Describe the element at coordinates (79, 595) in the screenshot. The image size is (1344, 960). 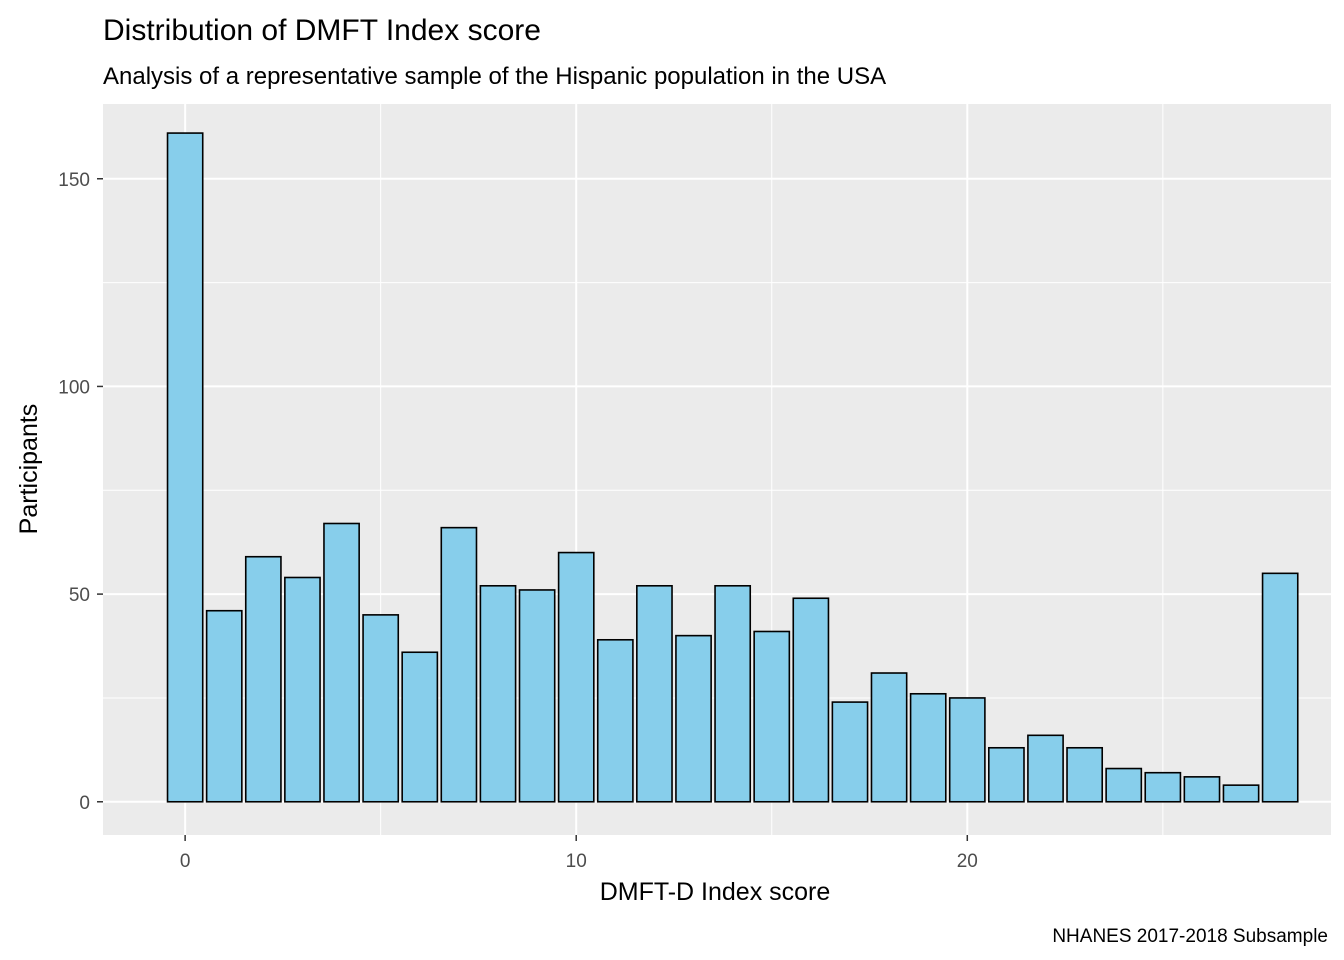
I see `y-tick-label: 50` at that location.